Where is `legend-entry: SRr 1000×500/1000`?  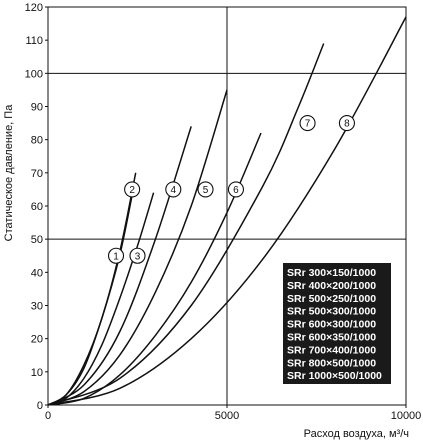 legend-entry: SRr 1000×500/1000 is located at coordinates (334, 376).